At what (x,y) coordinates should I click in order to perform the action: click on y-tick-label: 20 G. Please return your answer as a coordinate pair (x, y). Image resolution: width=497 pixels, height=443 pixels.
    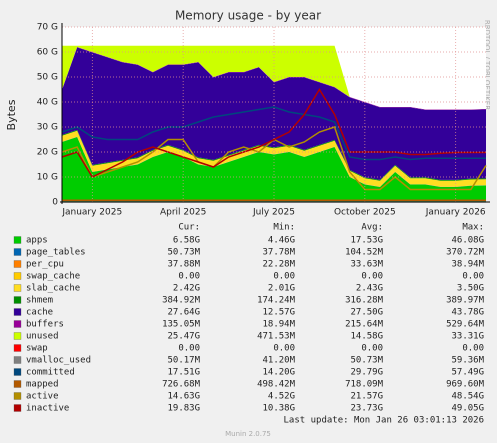
    Looking at the image, I should click on (47, 153).